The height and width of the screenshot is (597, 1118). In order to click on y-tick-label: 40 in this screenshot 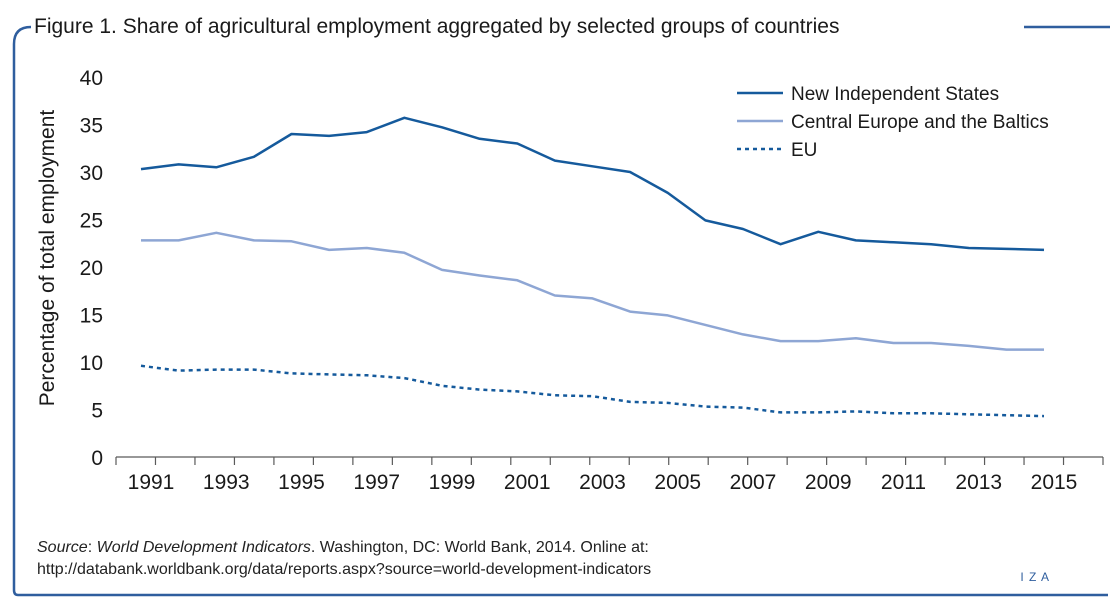, I will do `click(91, 78)`.